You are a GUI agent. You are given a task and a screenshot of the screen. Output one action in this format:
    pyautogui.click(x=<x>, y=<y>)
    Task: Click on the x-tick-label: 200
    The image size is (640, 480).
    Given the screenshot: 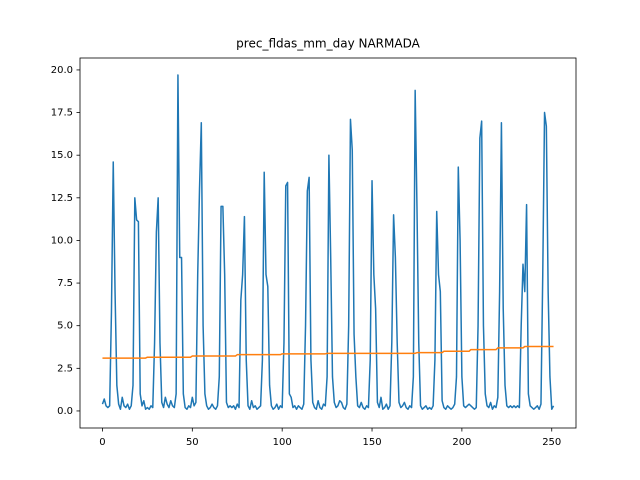 What is the action you would take?
    pyautogui.click(x=461, y=442)
    